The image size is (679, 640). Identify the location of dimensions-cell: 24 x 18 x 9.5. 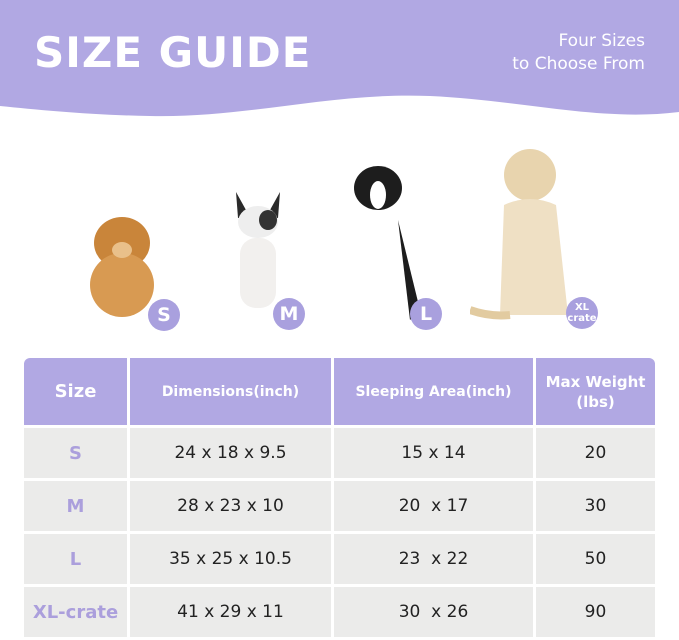
(230, 453).